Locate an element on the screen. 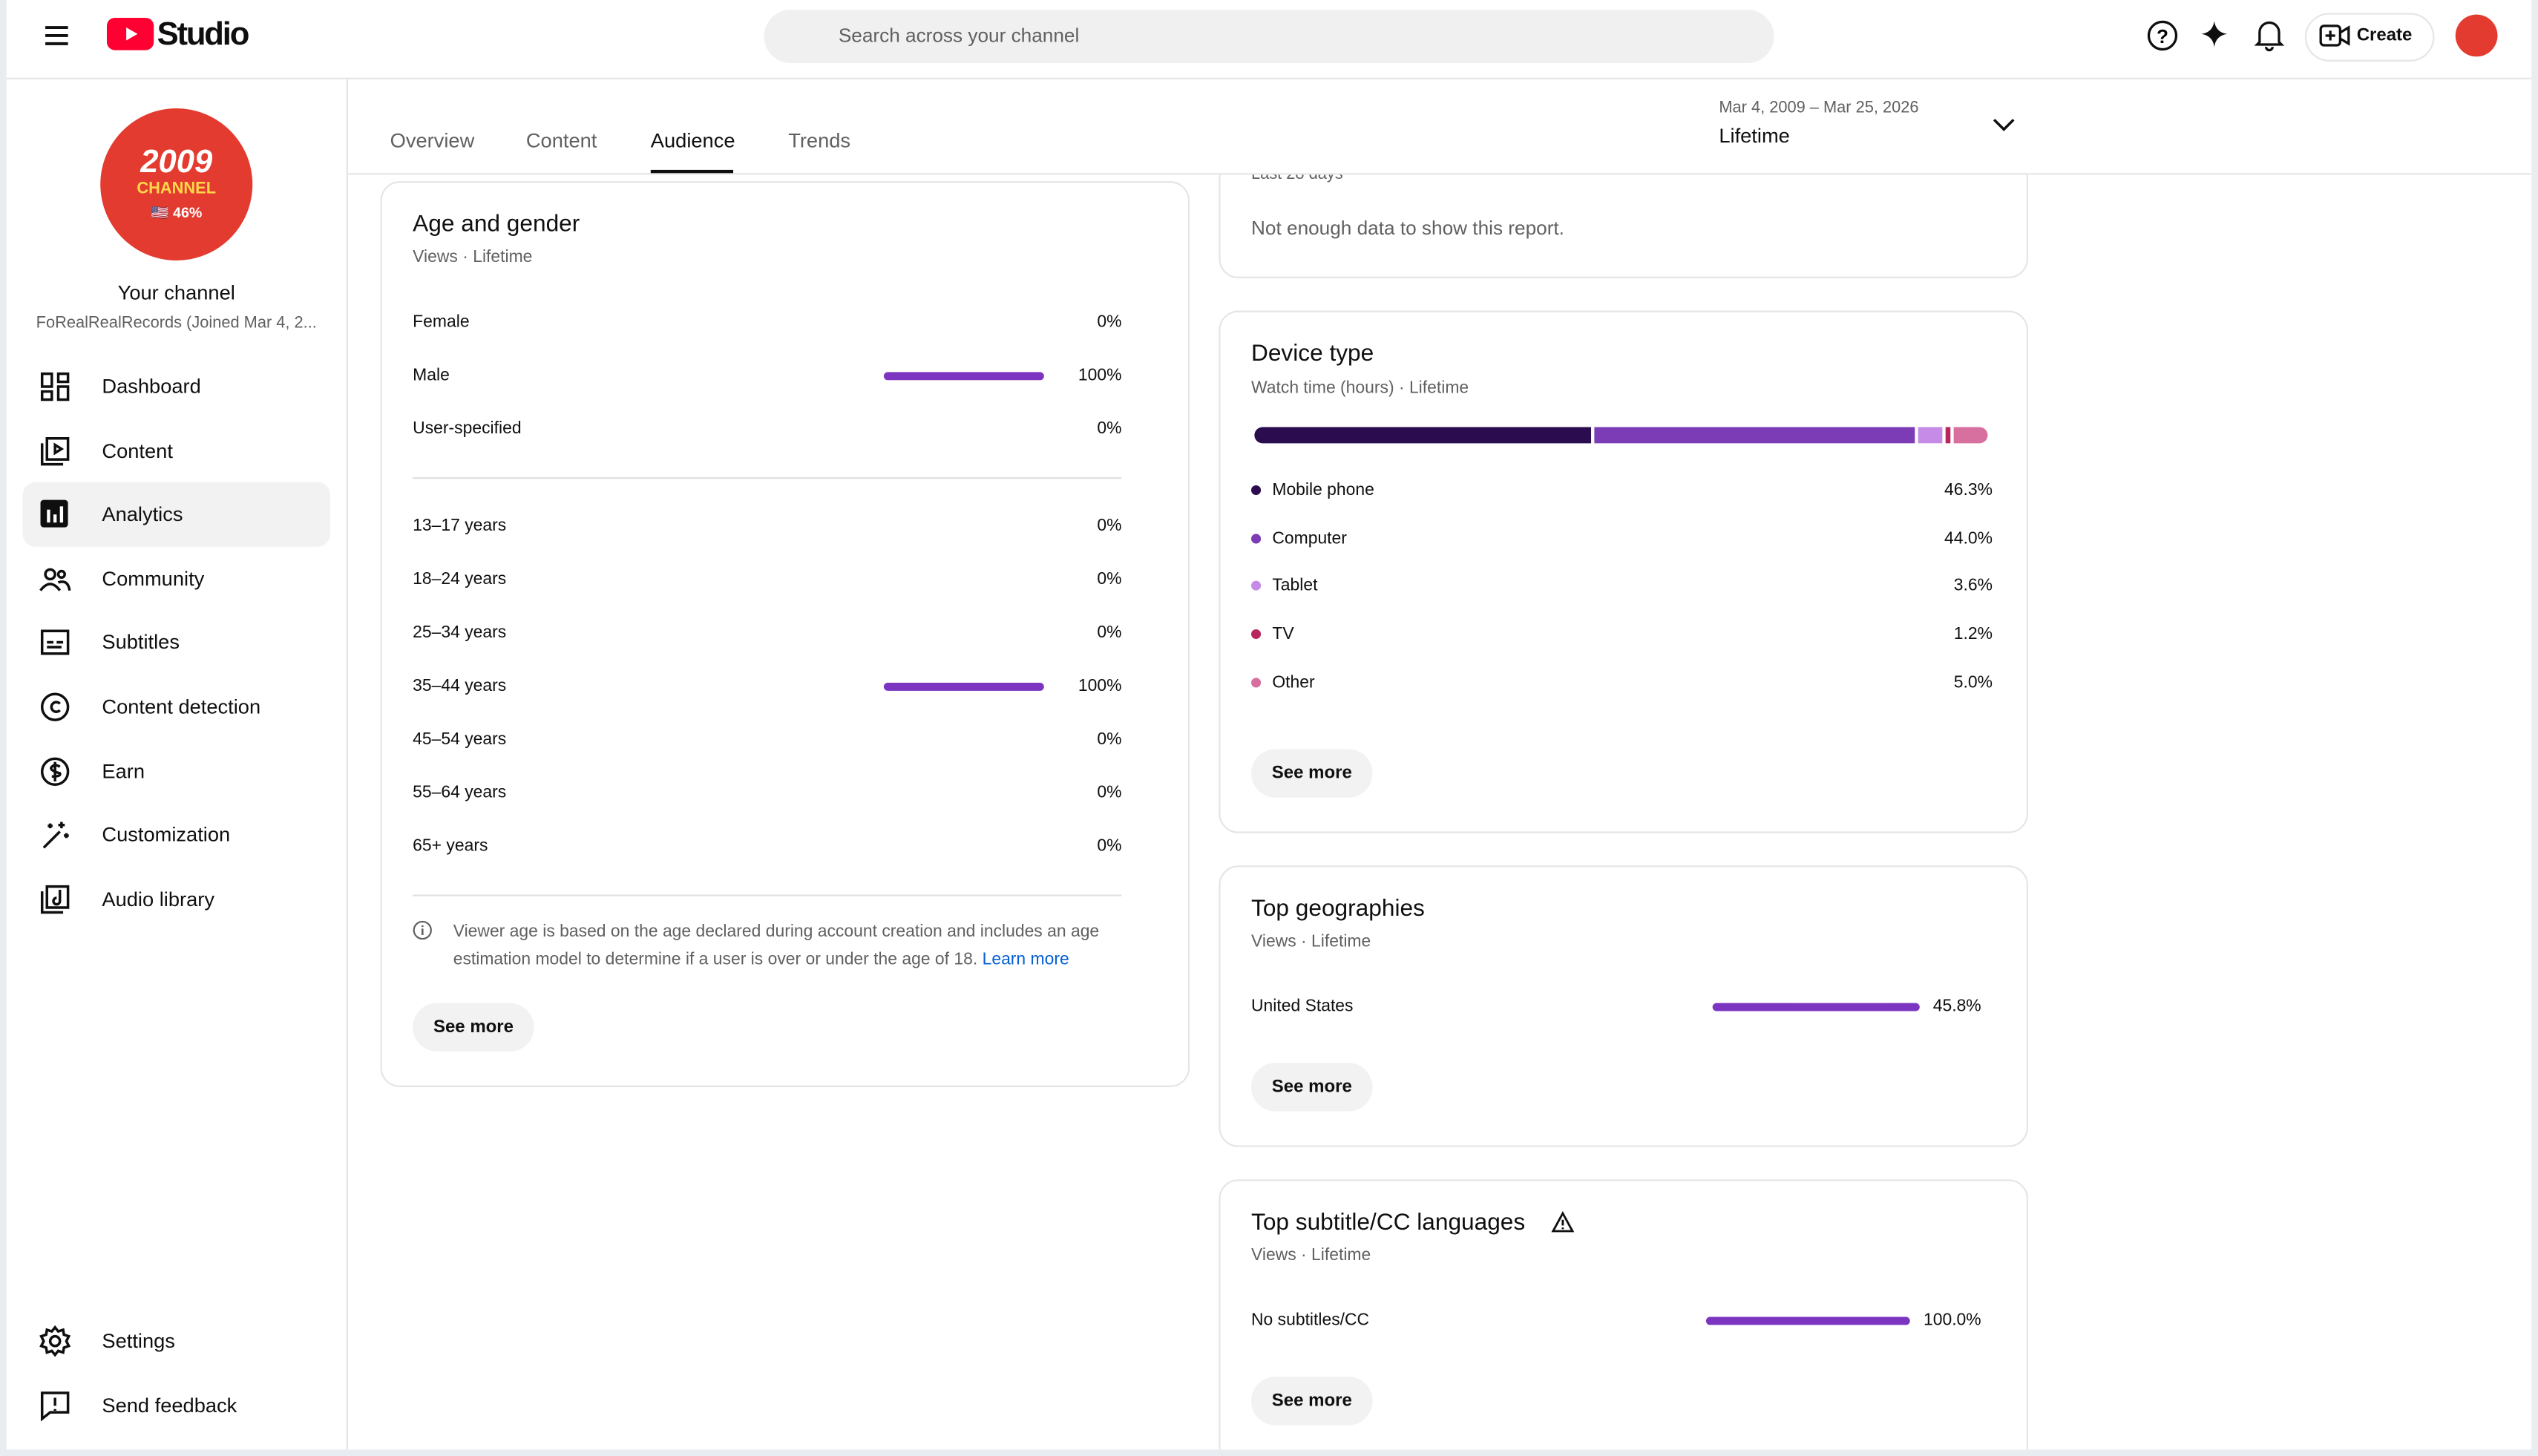 The image size is (2538, 1456). header-divider is located at coordinates (1269, 78).